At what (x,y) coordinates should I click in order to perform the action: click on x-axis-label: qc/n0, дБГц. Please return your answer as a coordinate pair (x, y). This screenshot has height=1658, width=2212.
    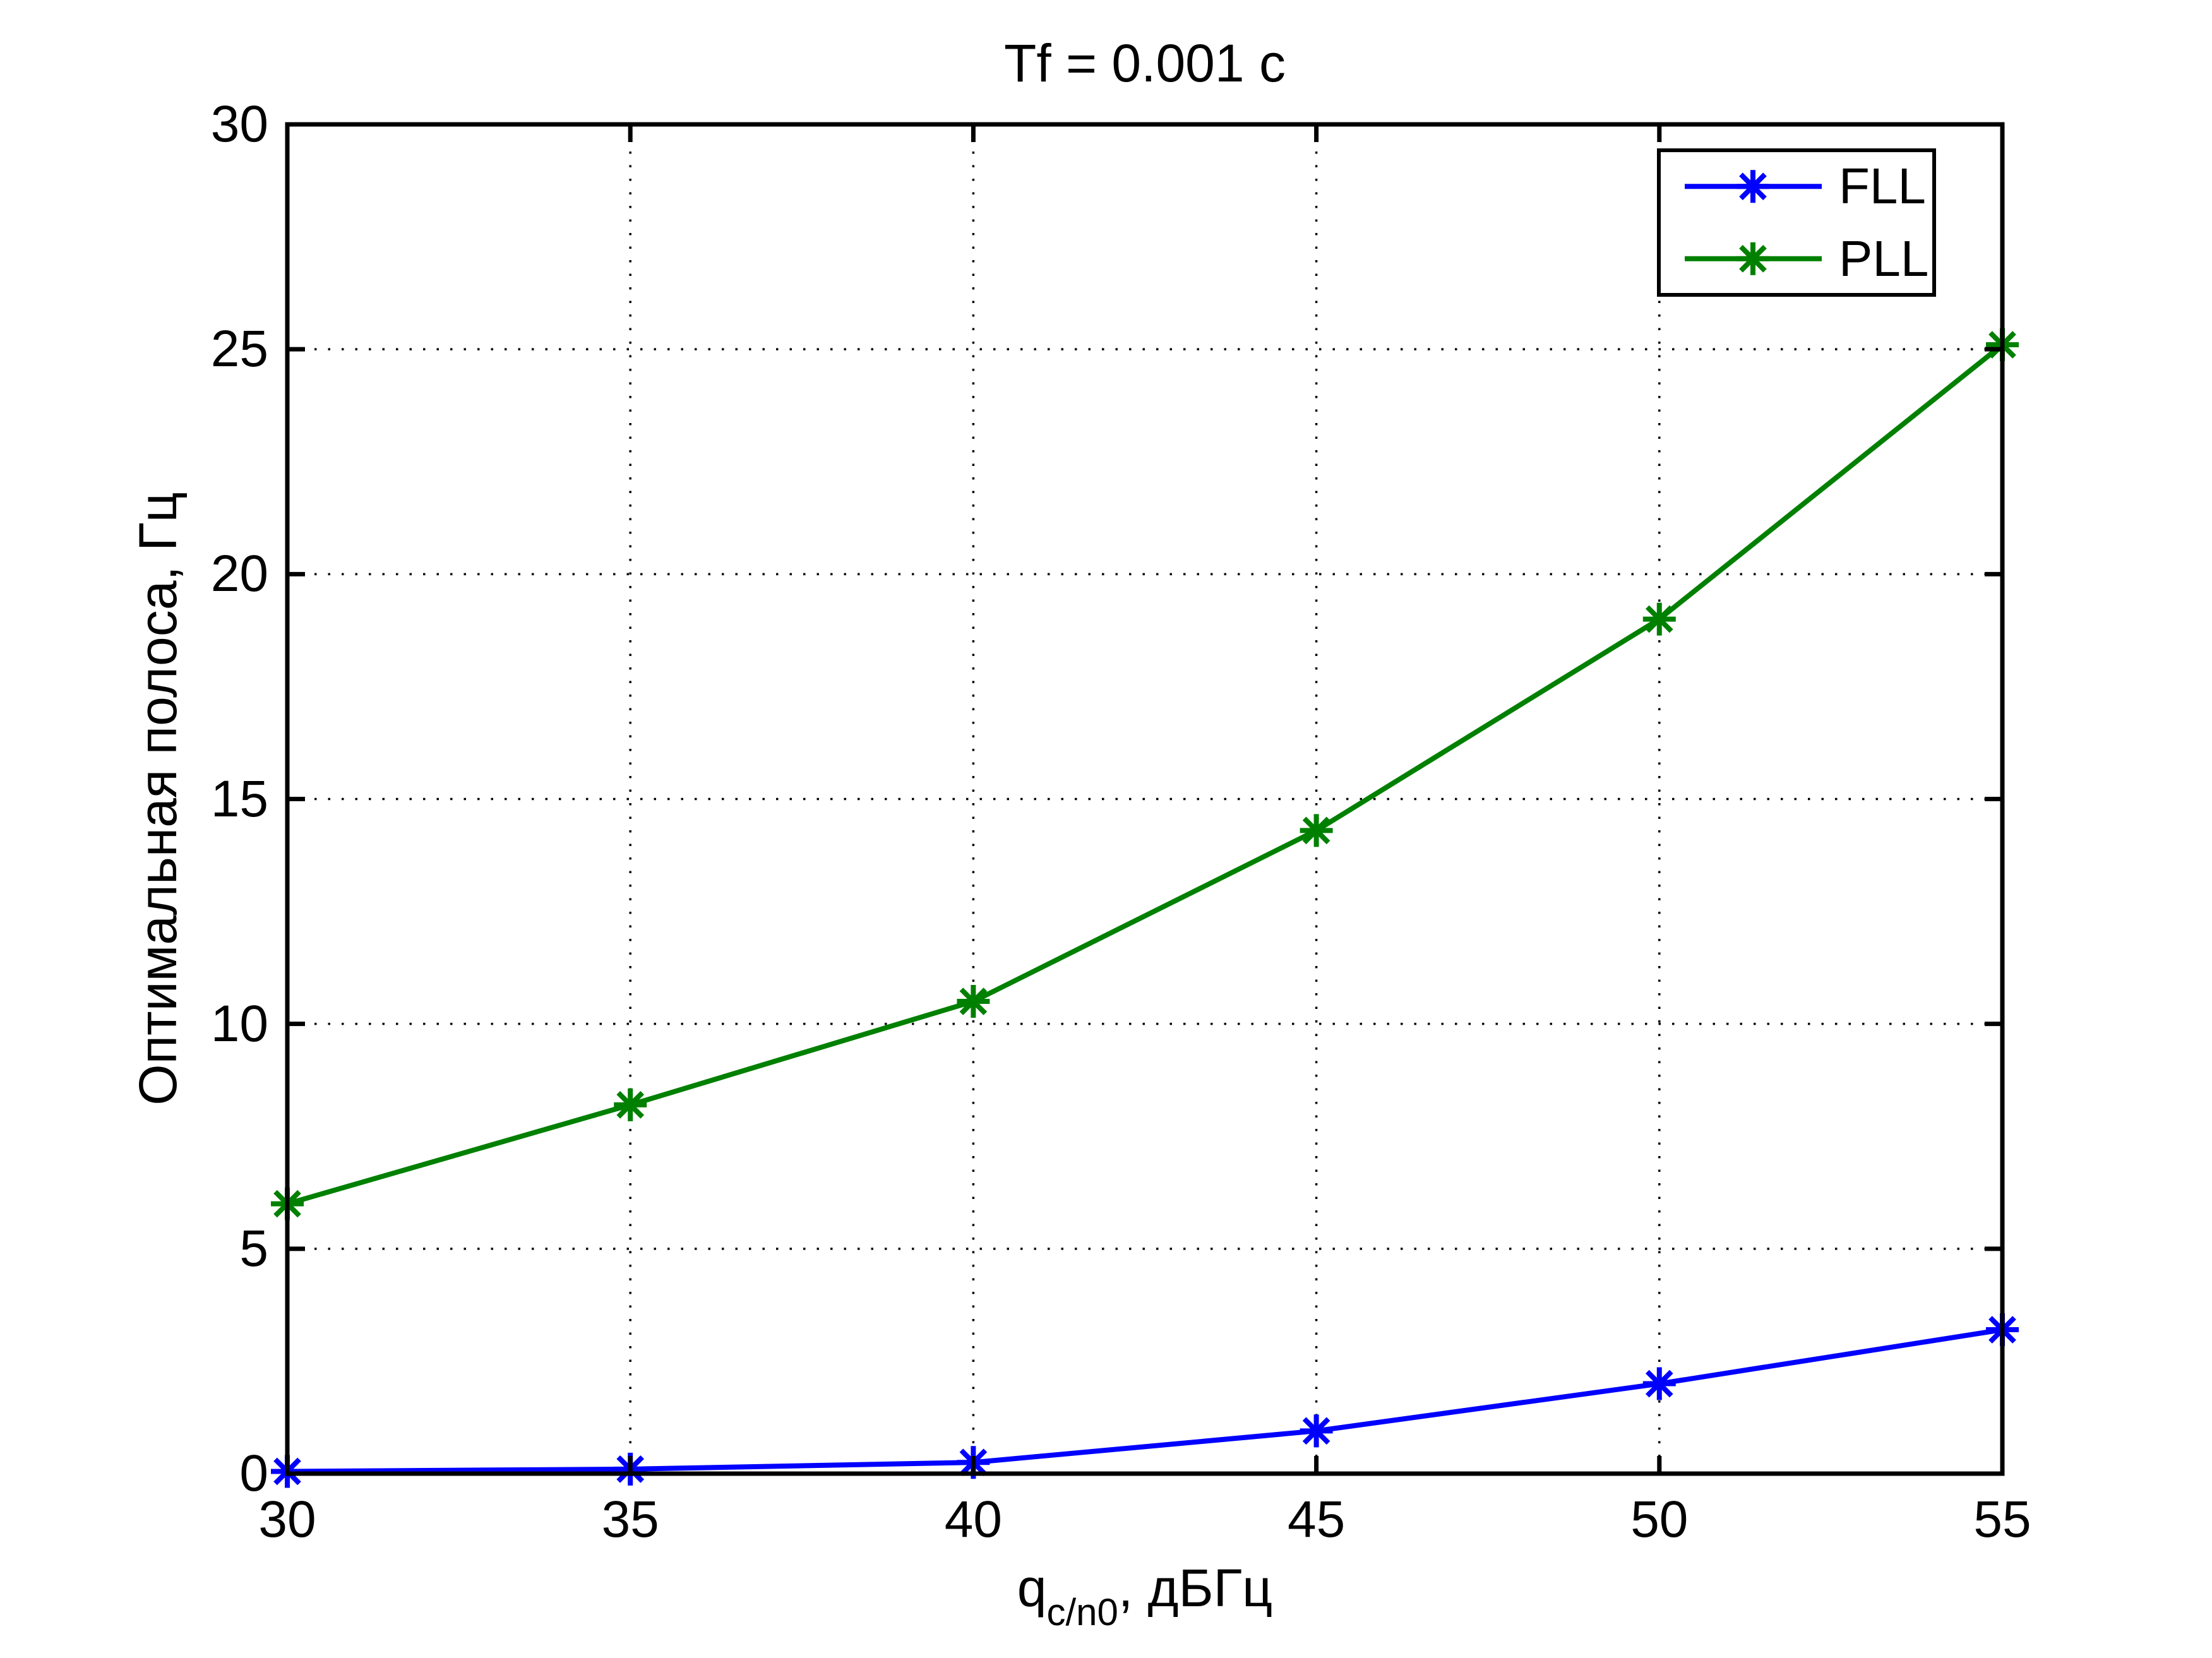
    Looking at the image, I should click on (1145, 1590).